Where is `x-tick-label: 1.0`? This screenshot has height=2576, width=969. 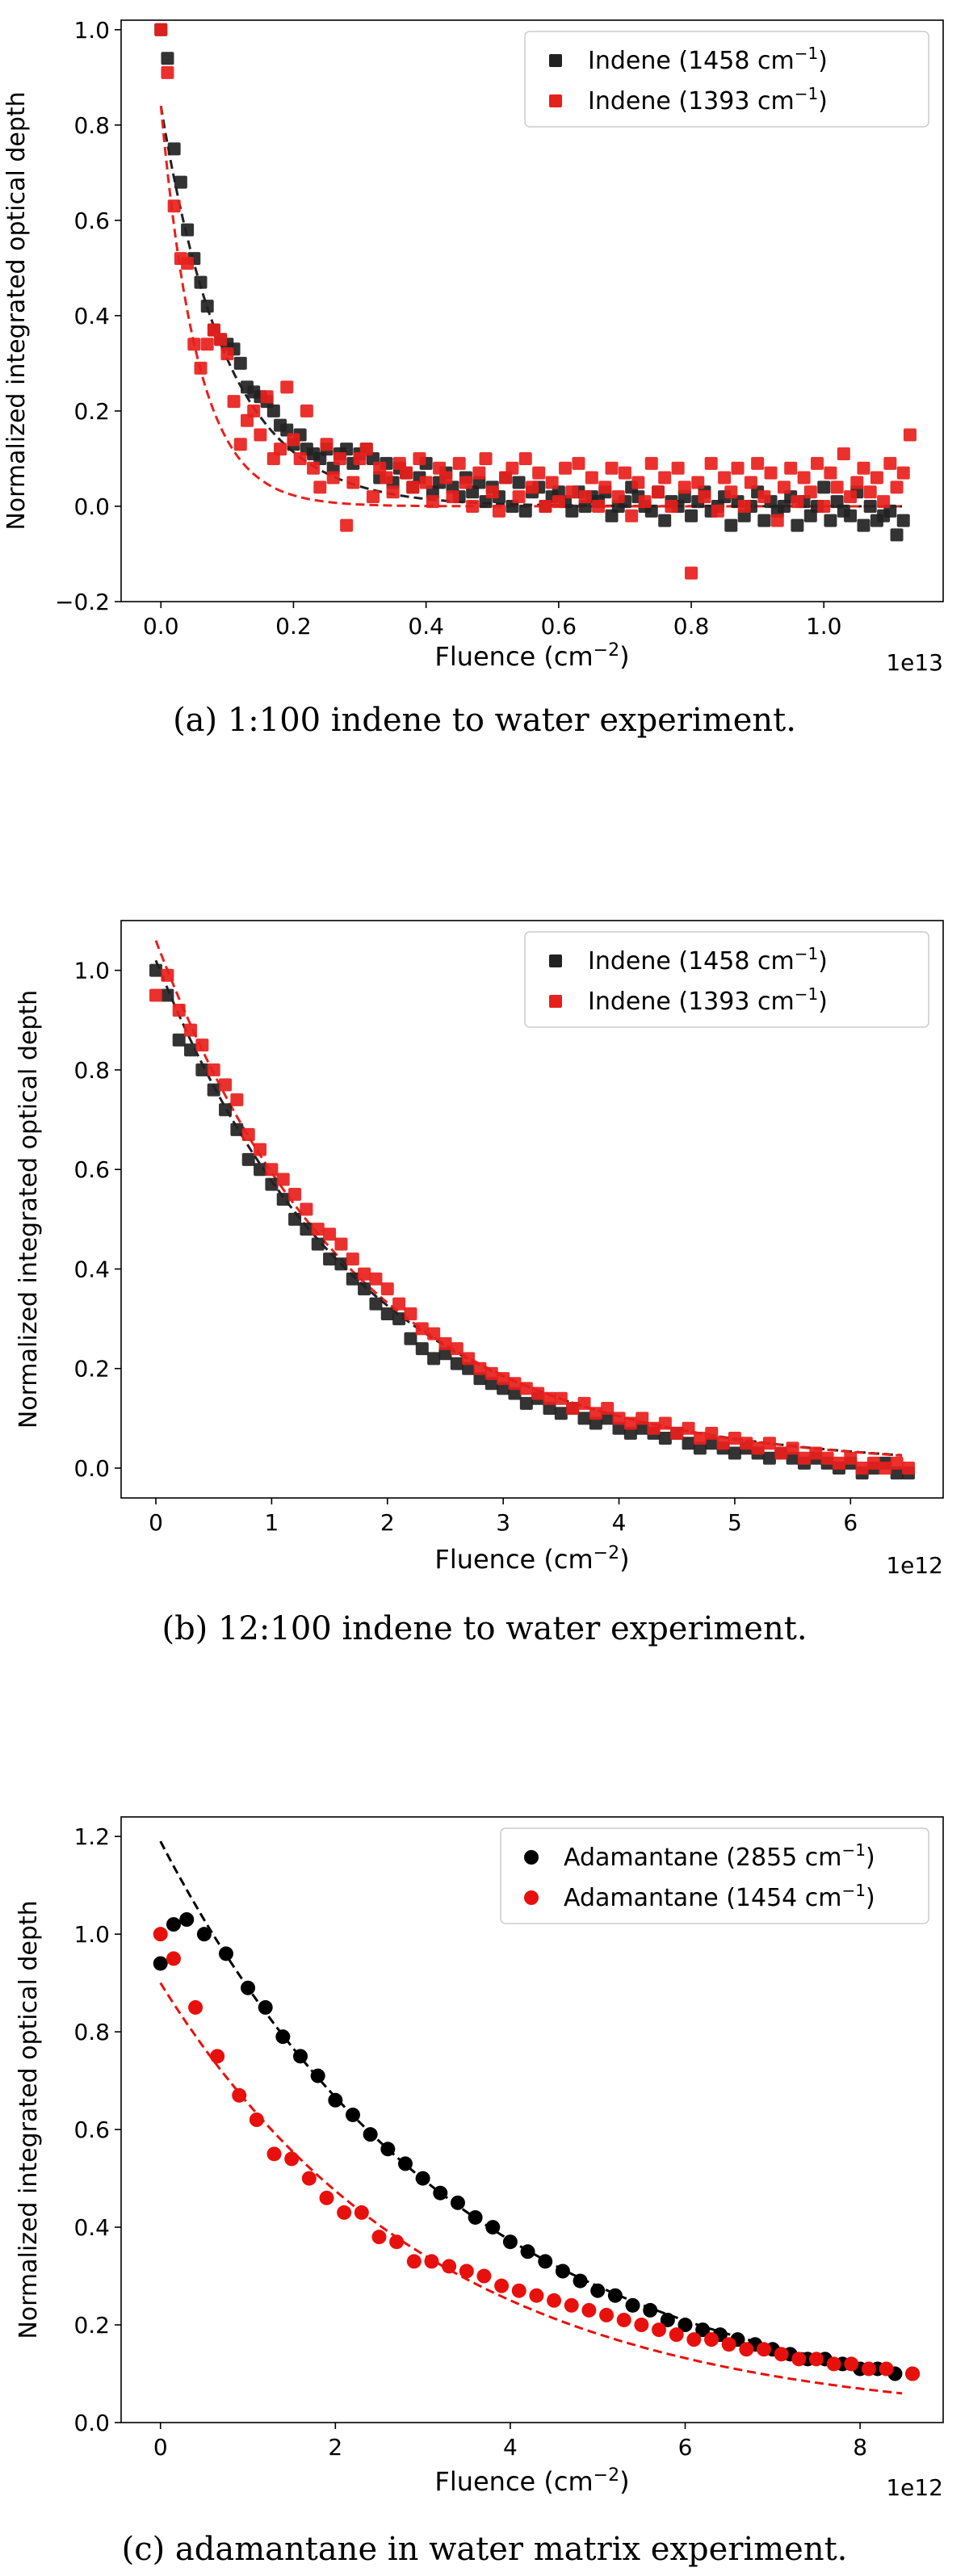 x-tick-label: 1.0 is located at coordinates (824, 626).